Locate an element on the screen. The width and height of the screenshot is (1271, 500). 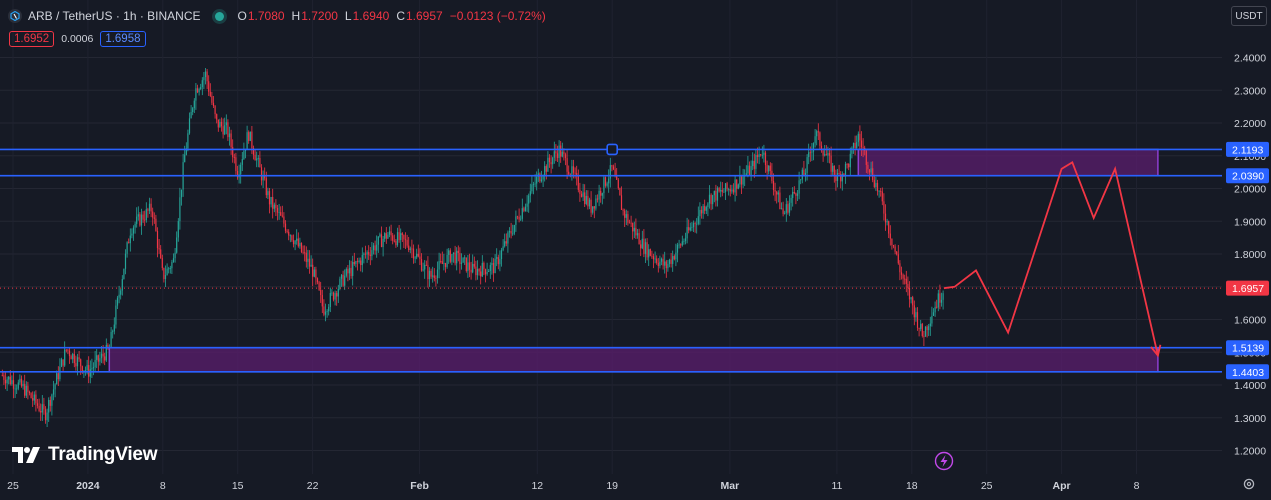
level-anchor-handle is located at coordinates (612, 149).